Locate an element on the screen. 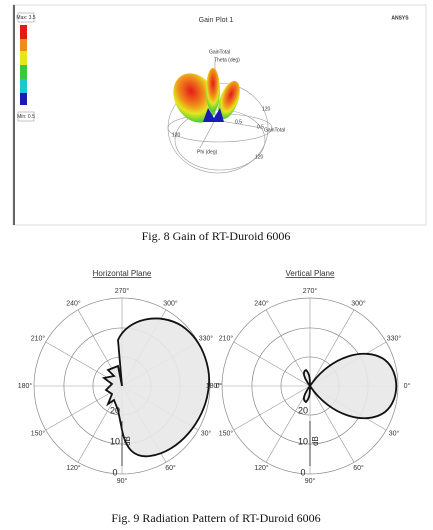 The image size is (433, 530). legend-max: Max: 3.5 is located at coordinates (25, 18).